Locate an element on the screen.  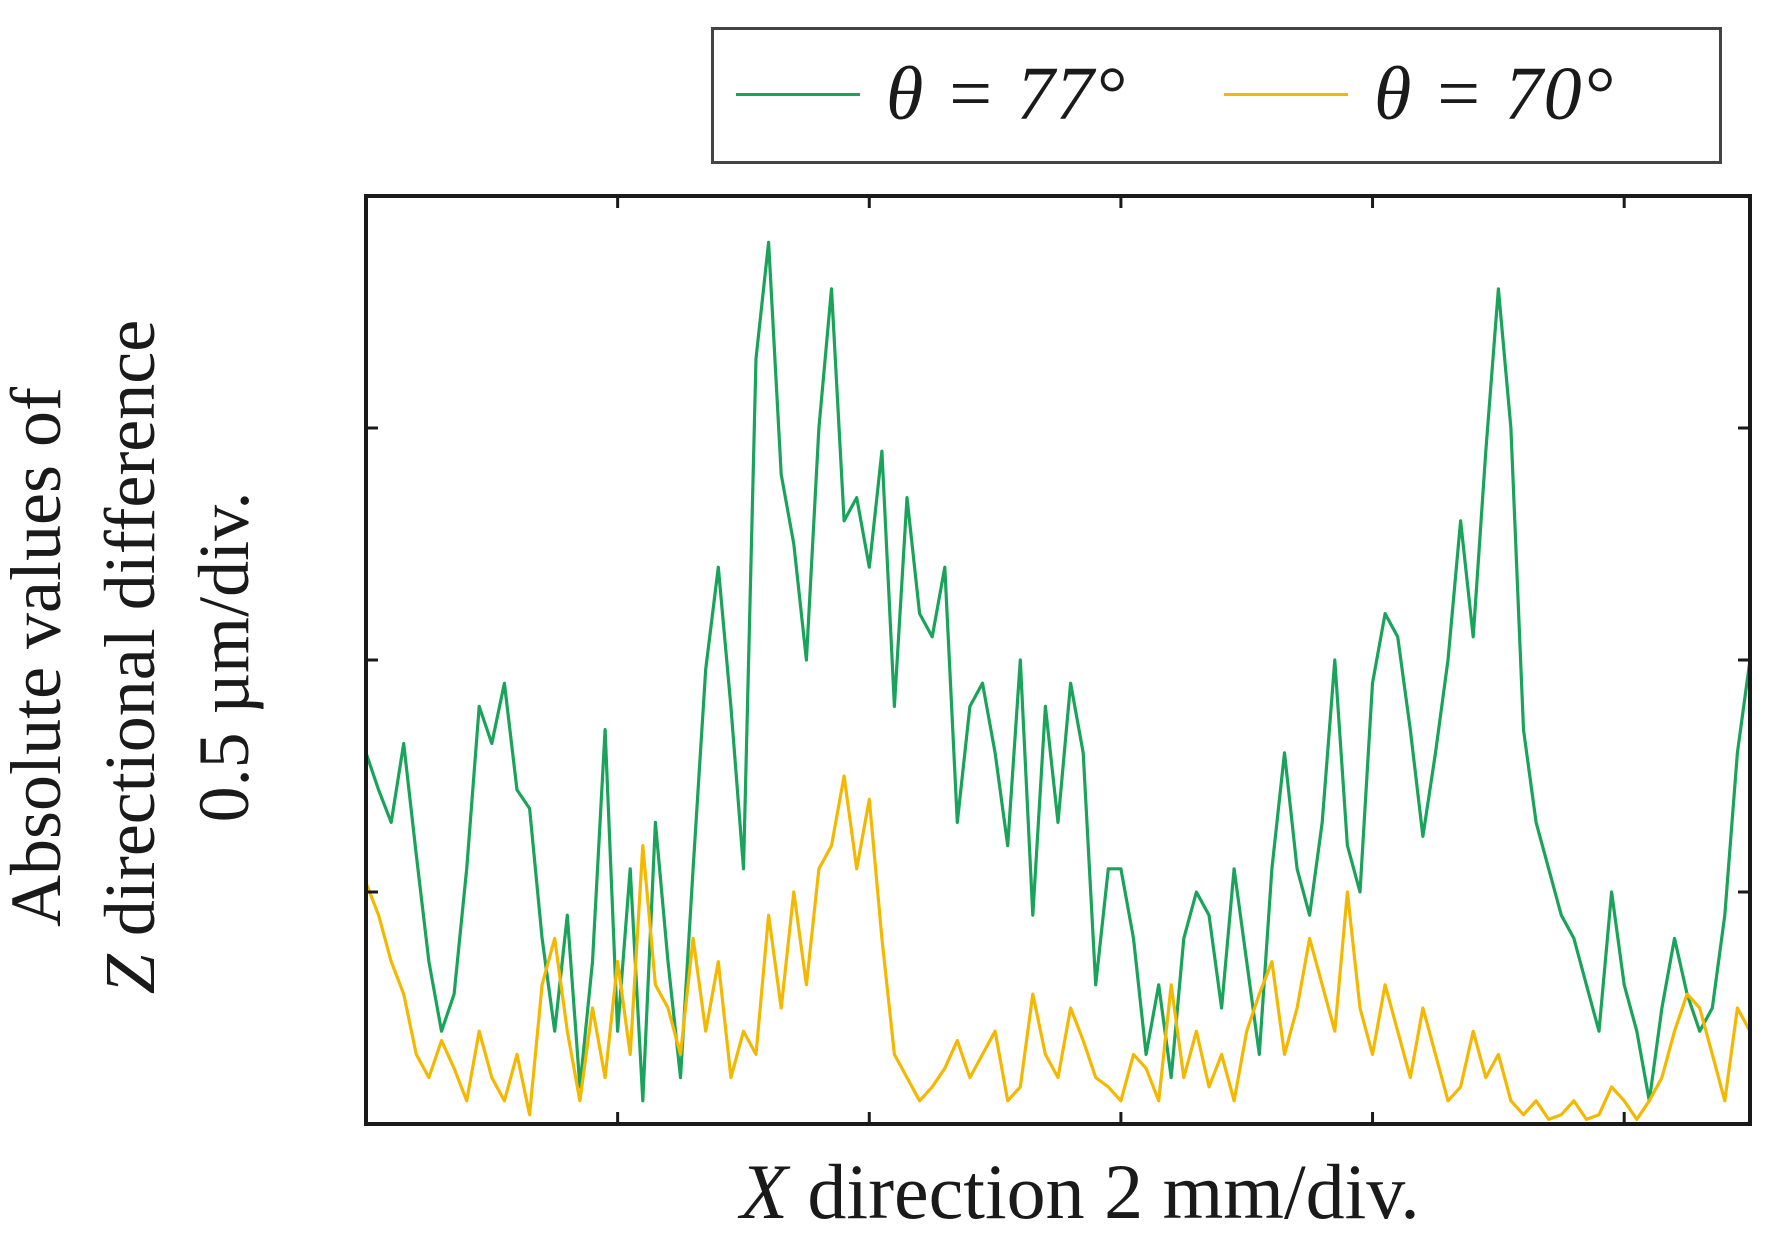
legend-label-theta-77: θ = 77° is located at coordinates (1006, 93).